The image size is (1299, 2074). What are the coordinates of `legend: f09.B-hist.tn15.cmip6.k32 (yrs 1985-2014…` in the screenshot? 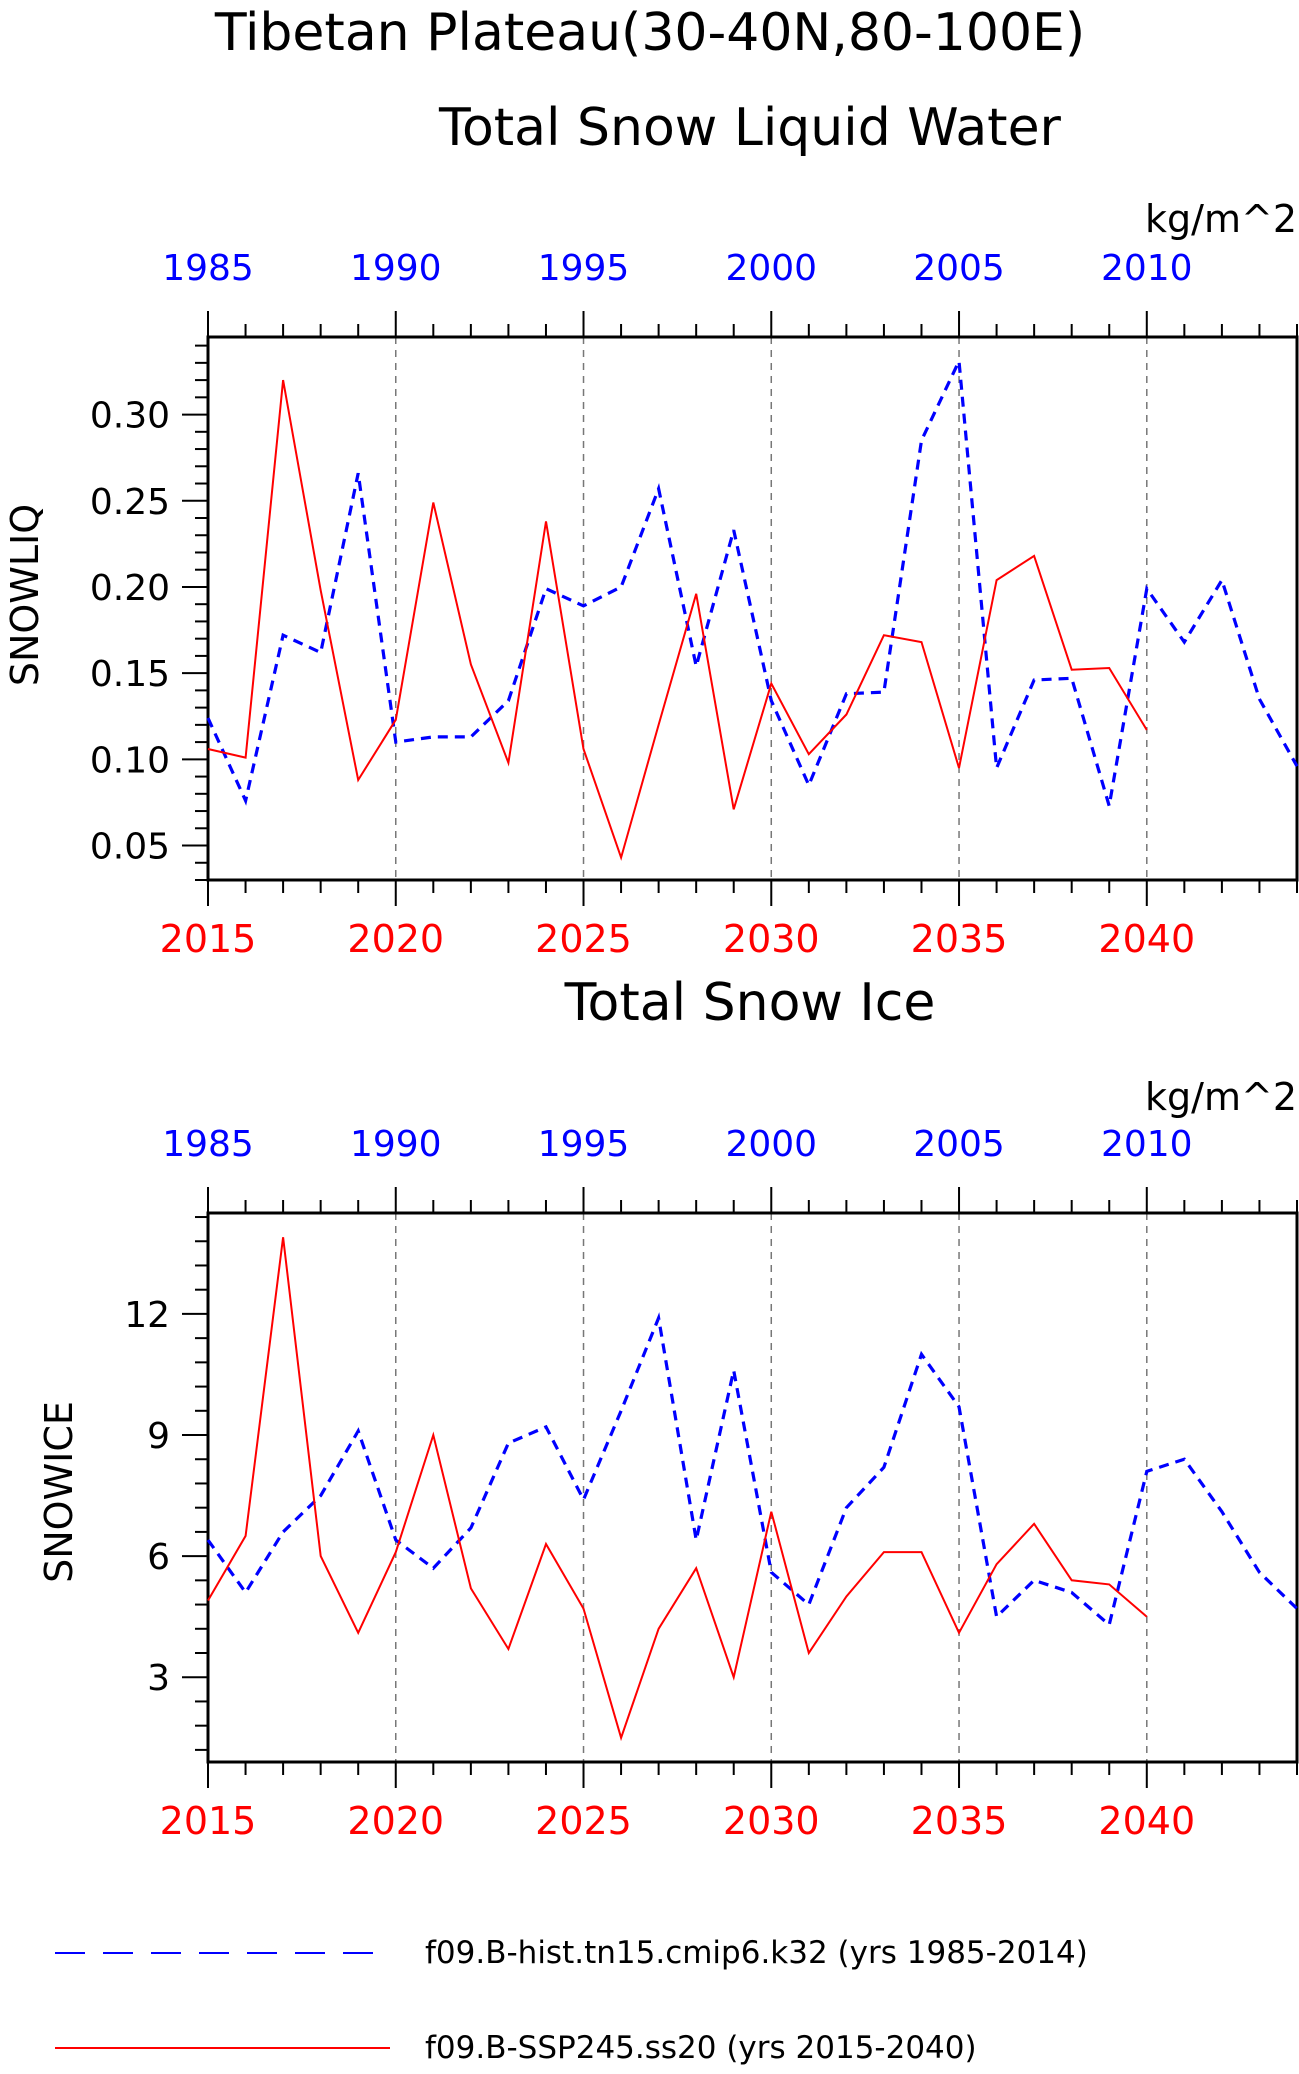 It's located at (571, 2000).